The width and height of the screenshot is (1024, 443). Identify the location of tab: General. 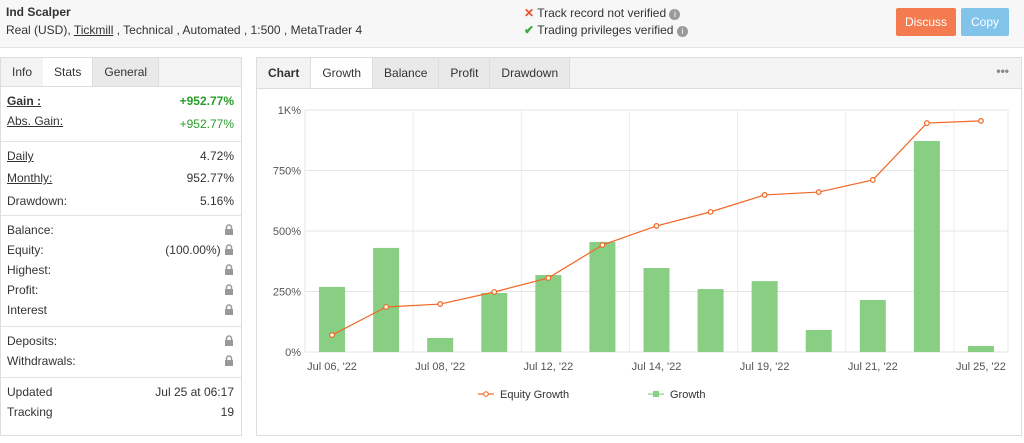
(126, 72).